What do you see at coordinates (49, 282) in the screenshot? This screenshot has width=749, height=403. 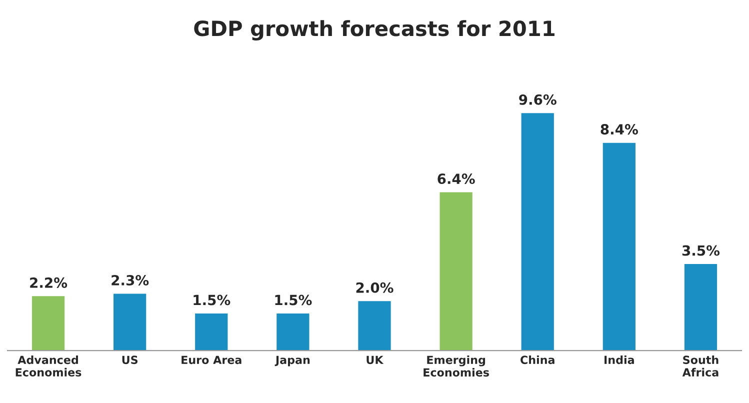 I see `data-label: 2.2%` at bounding box center [49, 282].